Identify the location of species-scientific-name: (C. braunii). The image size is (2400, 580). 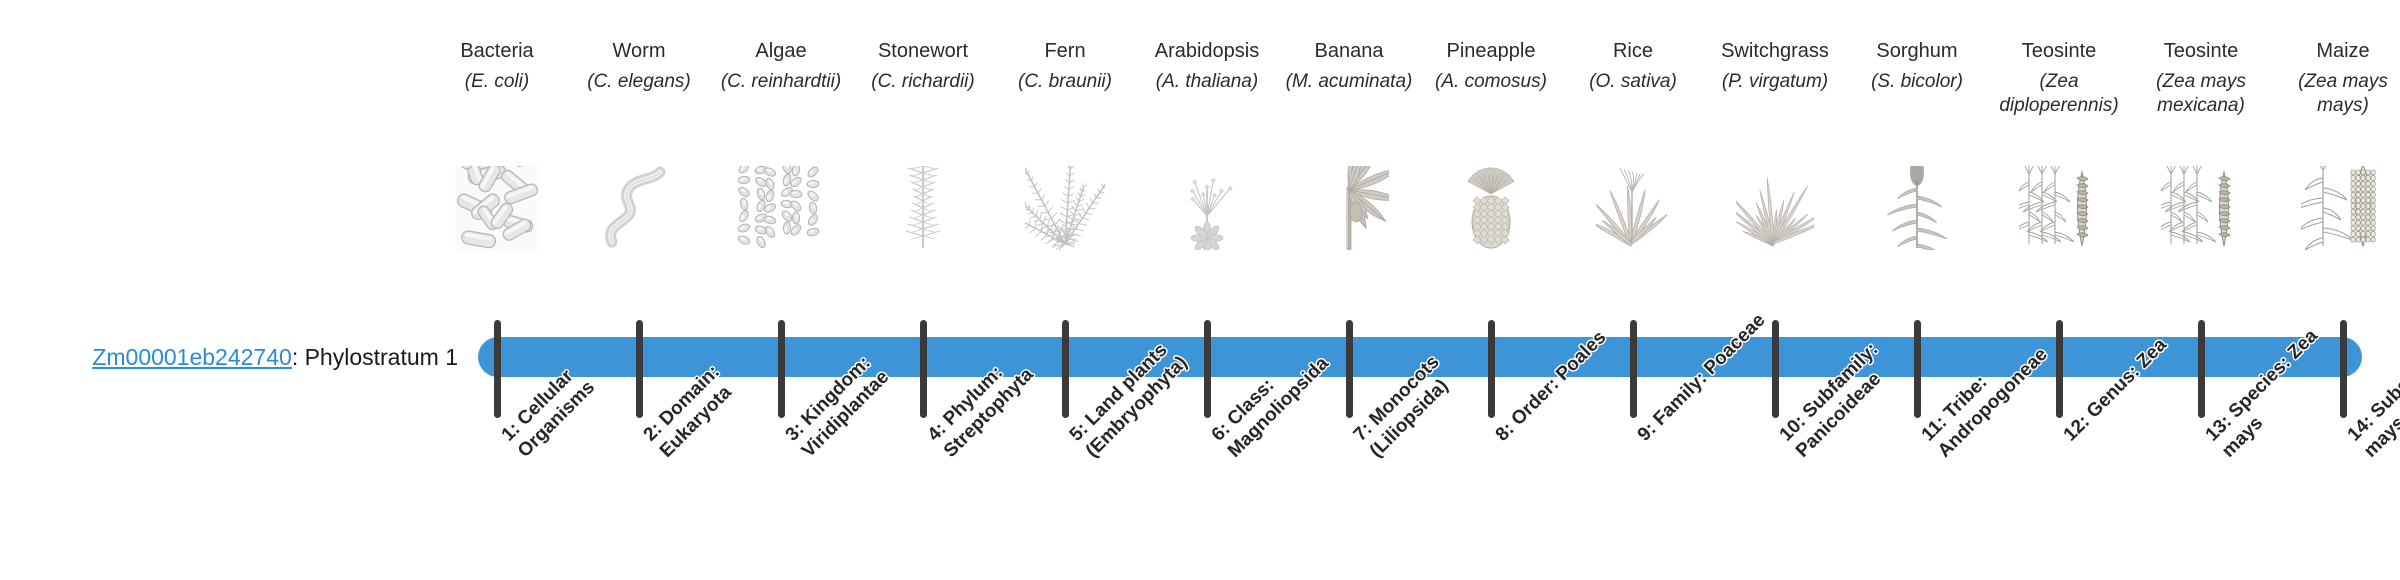
(1065, 81).